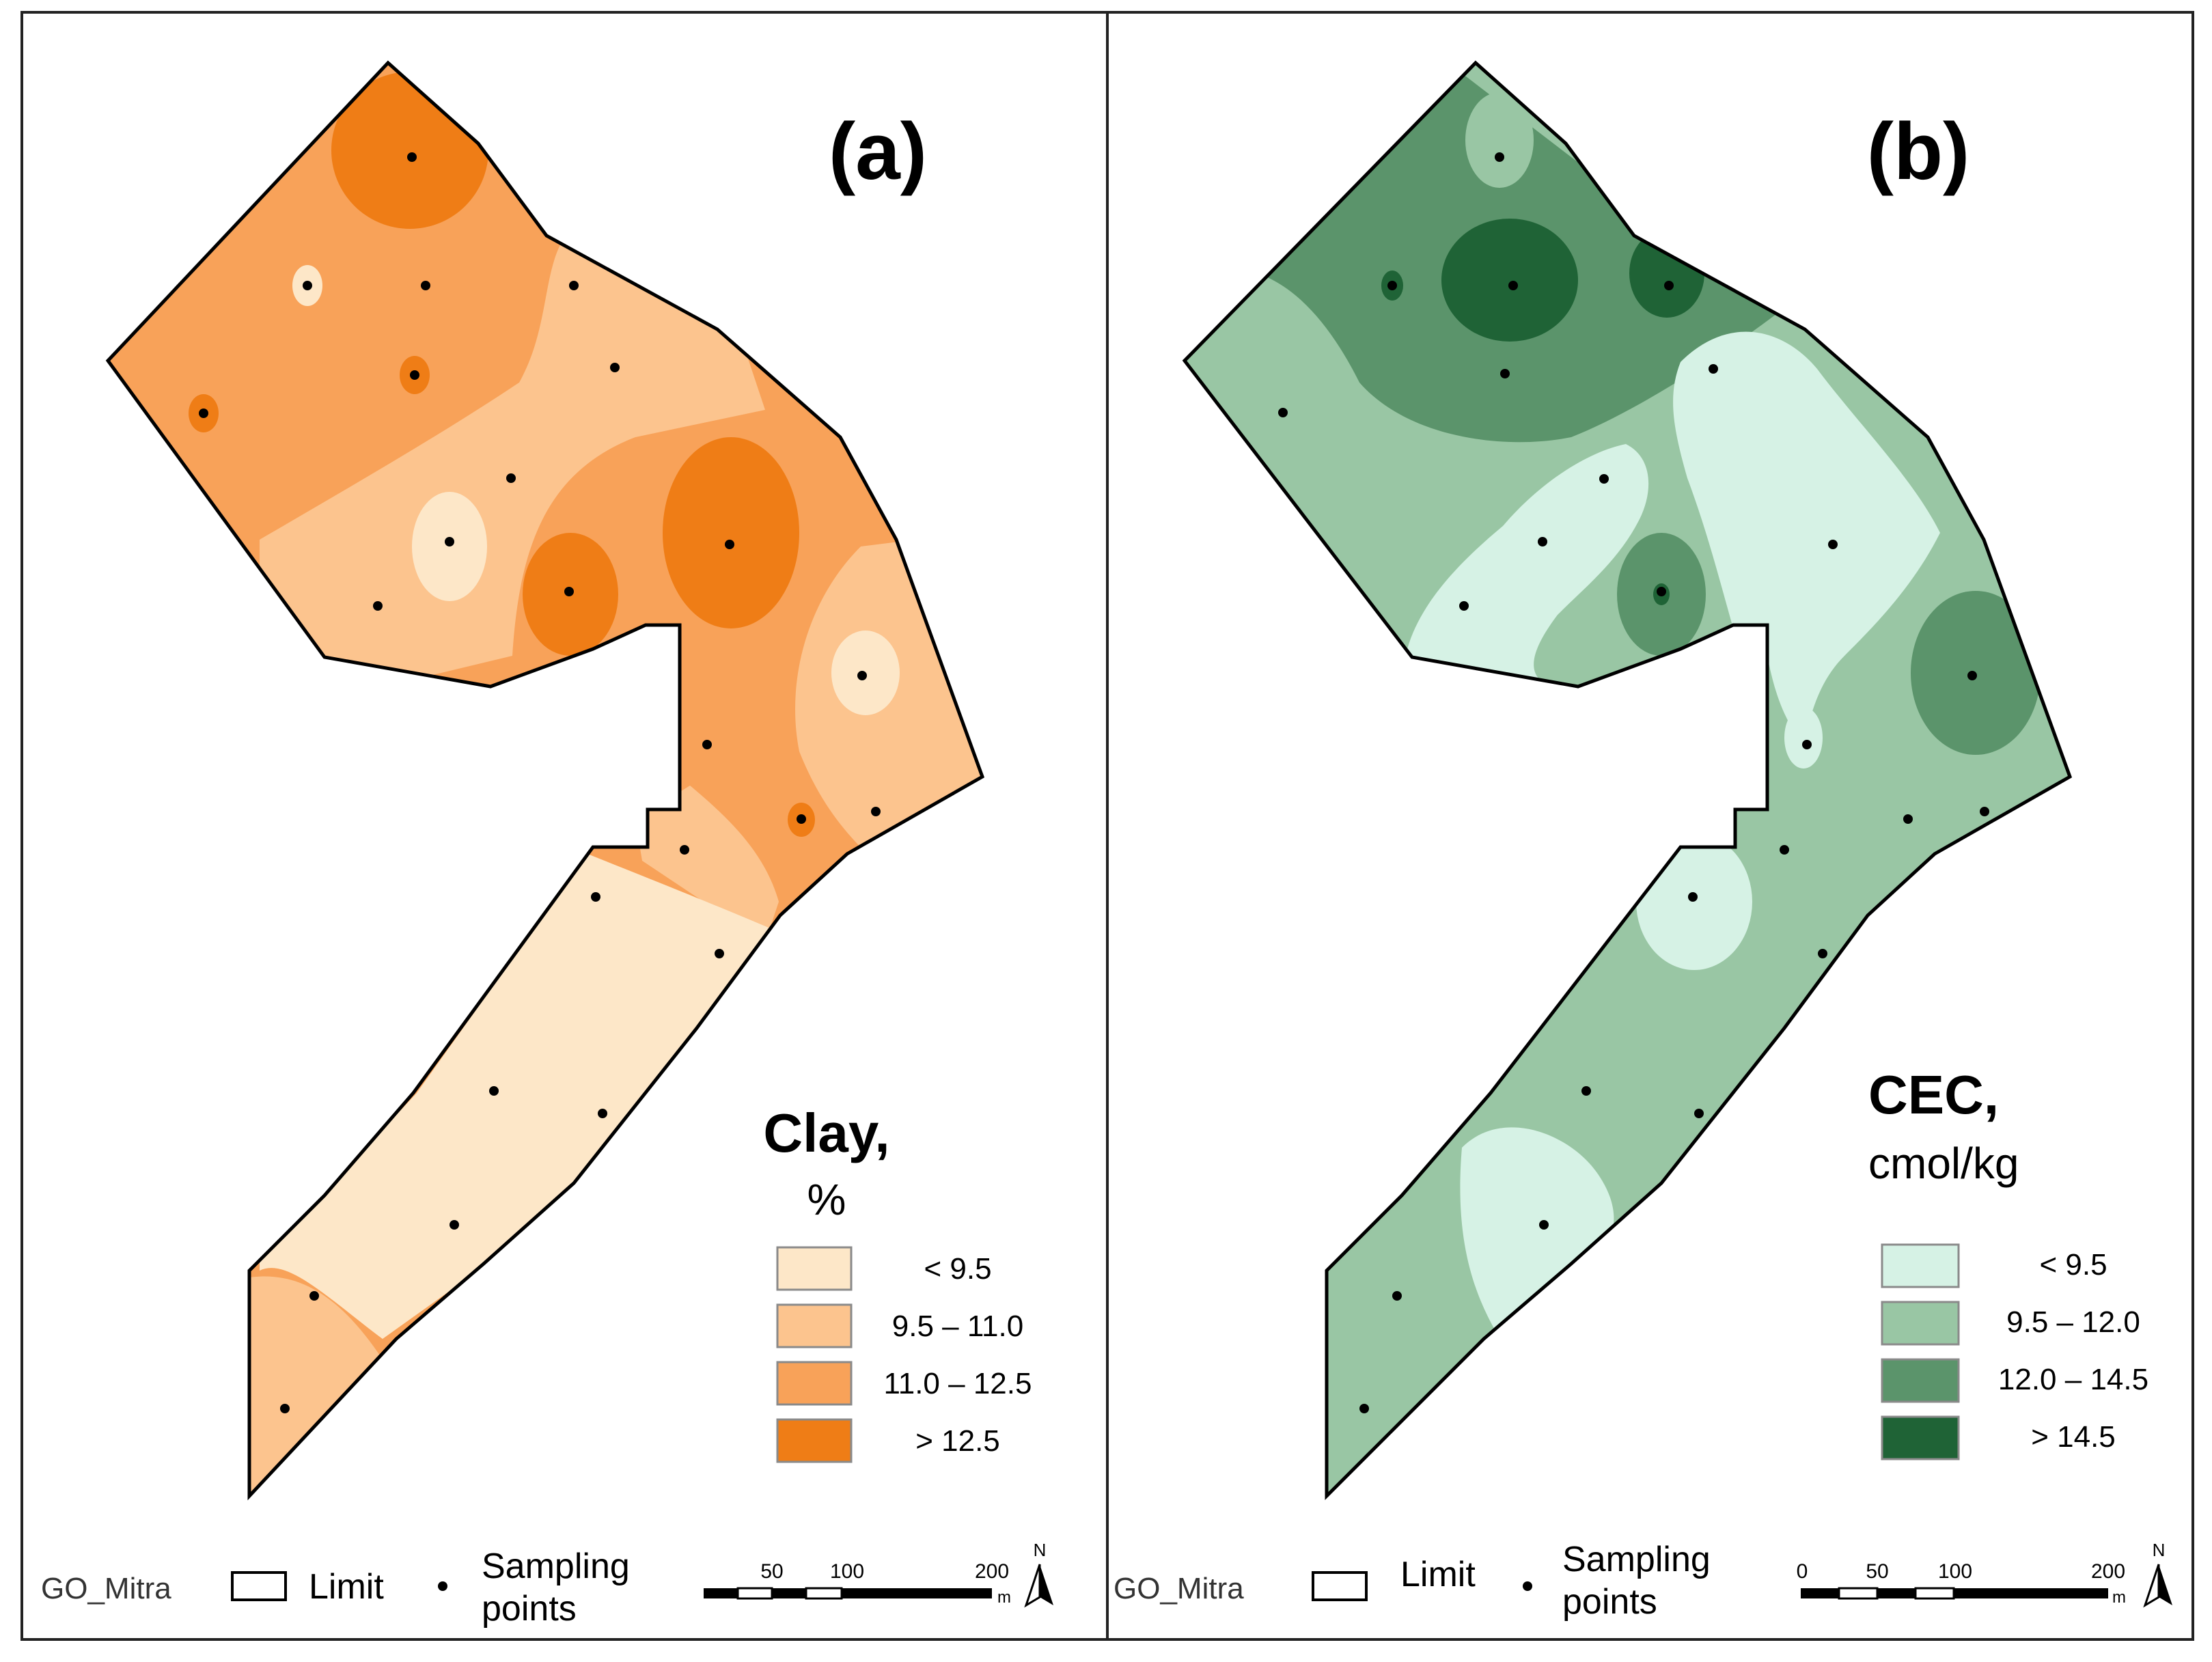  I want to click on sampling-label-b-1: Sampling, so click(1636, 1560).